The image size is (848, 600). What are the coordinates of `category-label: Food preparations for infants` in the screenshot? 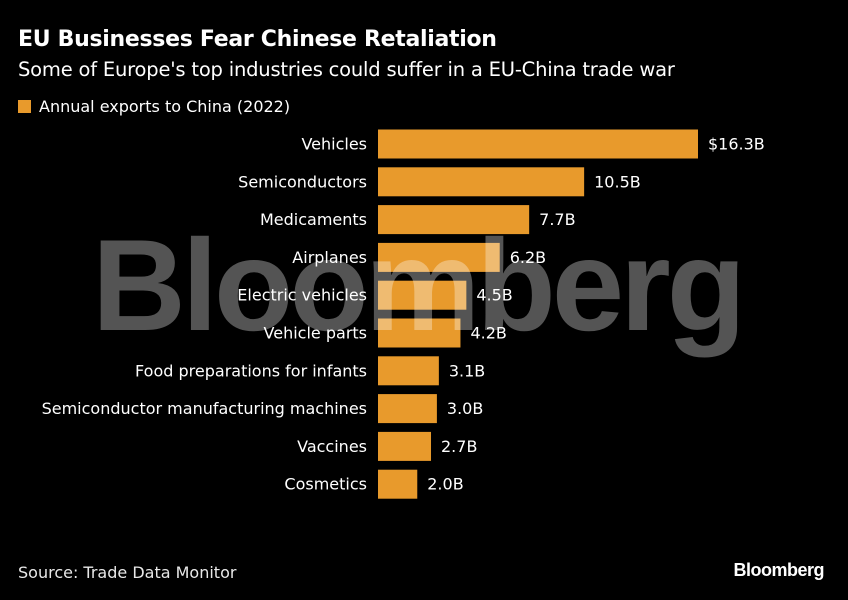 It's located at (251, 370).